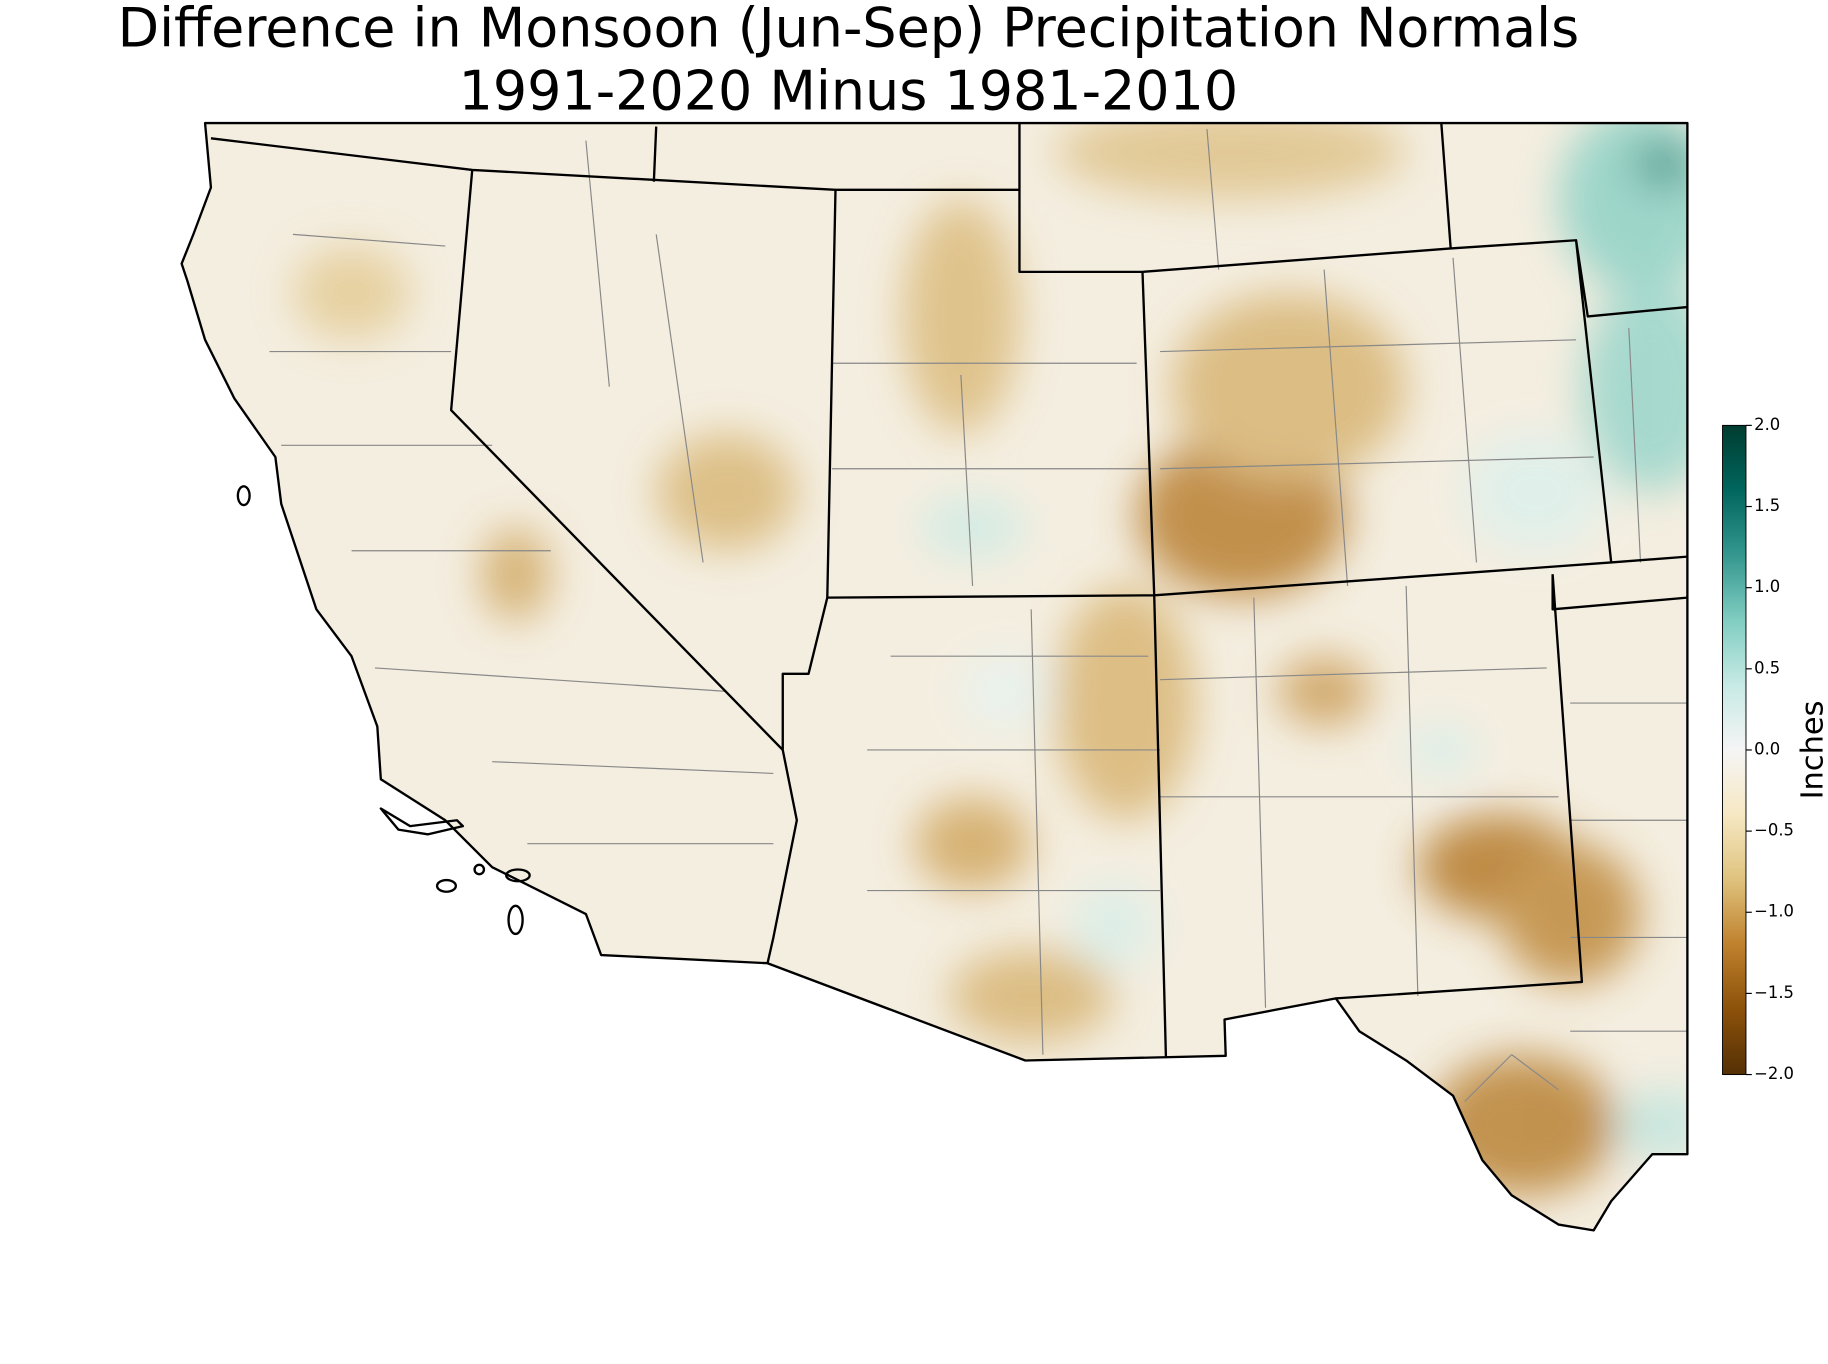 This screenshot has height=1364, width=1828. Describe the element at coordinates (383, 710) in the screenshot. I see `islands` at that location.